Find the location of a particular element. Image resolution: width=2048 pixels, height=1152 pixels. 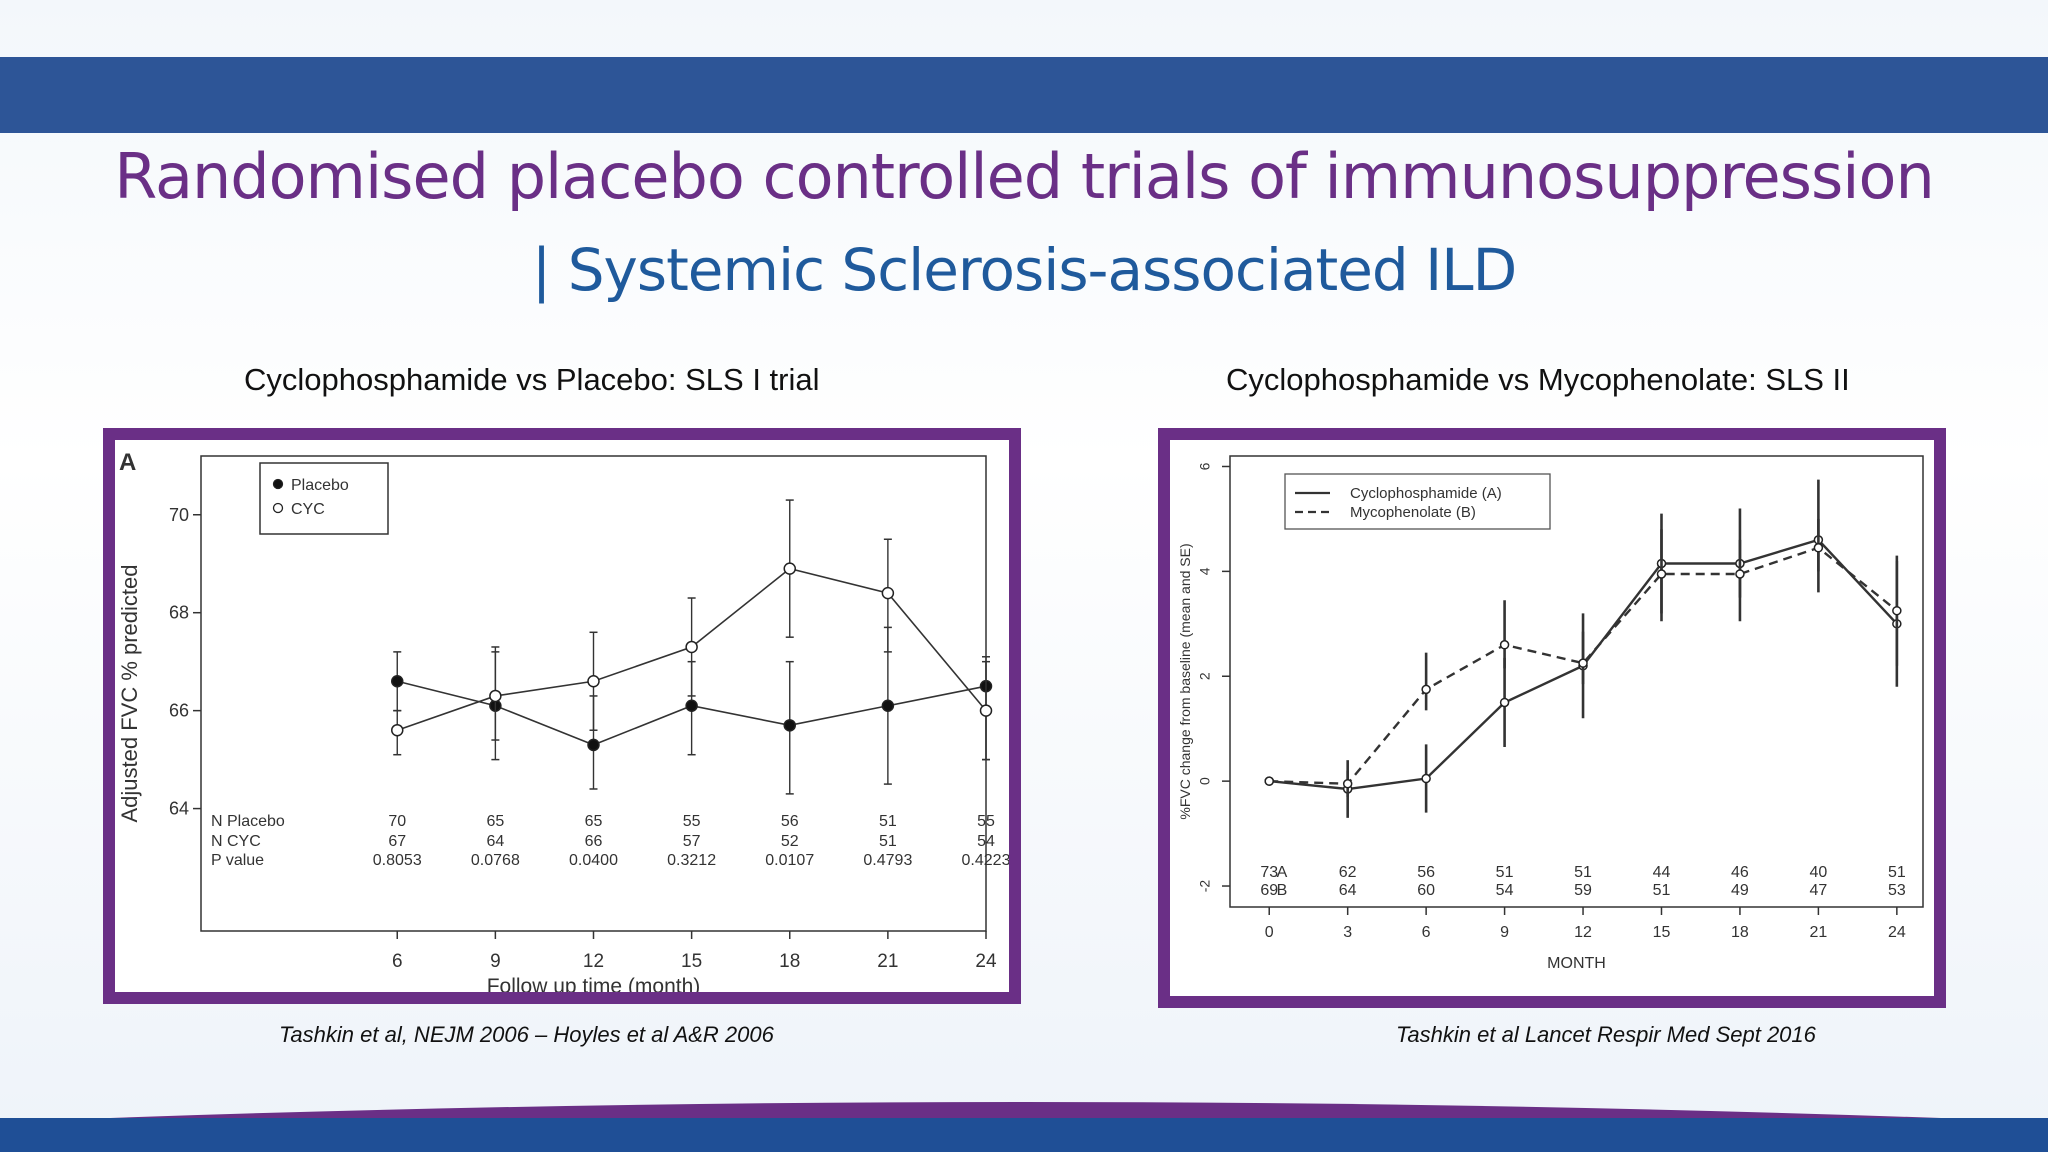

legend-label: Mycophenolate (B) is located at coordinates (1413, 512).